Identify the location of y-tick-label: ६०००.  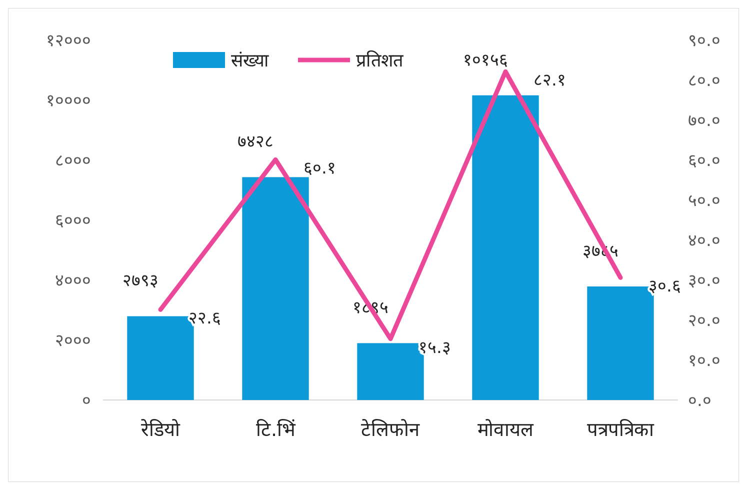
(73, 220).